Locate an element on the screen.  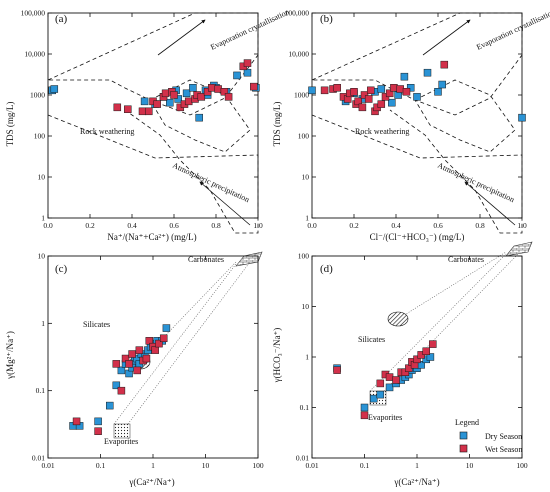
panel-c-xlabel: γ(Ca²⁺/Na⁺) is located at coordinates (151, 482).